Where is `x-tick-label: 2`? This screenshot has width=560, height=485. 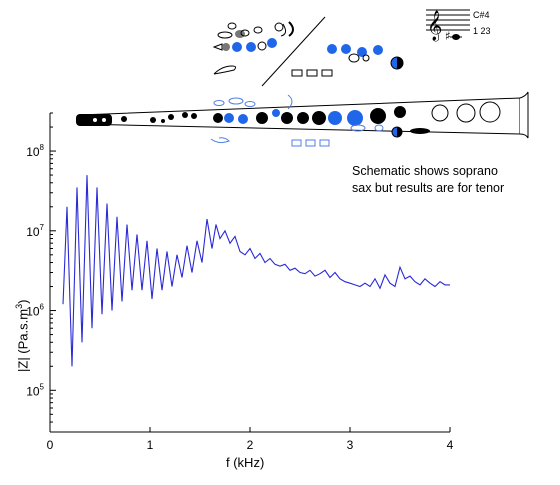
x-tick-label: 2 is located at coordinates (250, 445).